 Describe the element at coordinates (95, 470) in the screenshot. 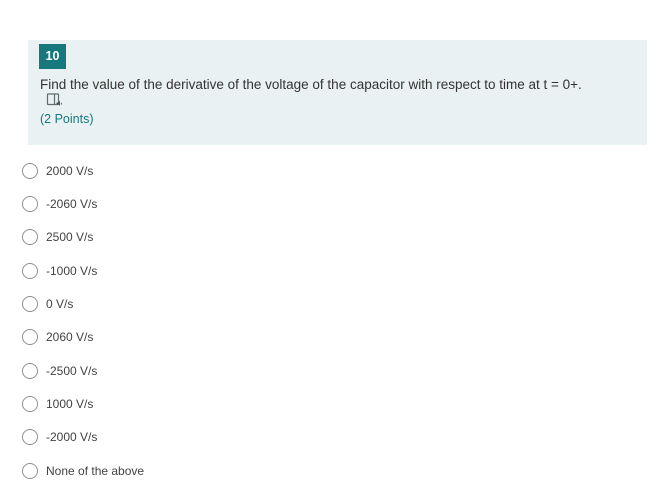

I see `option-label: None of the above` at that location.